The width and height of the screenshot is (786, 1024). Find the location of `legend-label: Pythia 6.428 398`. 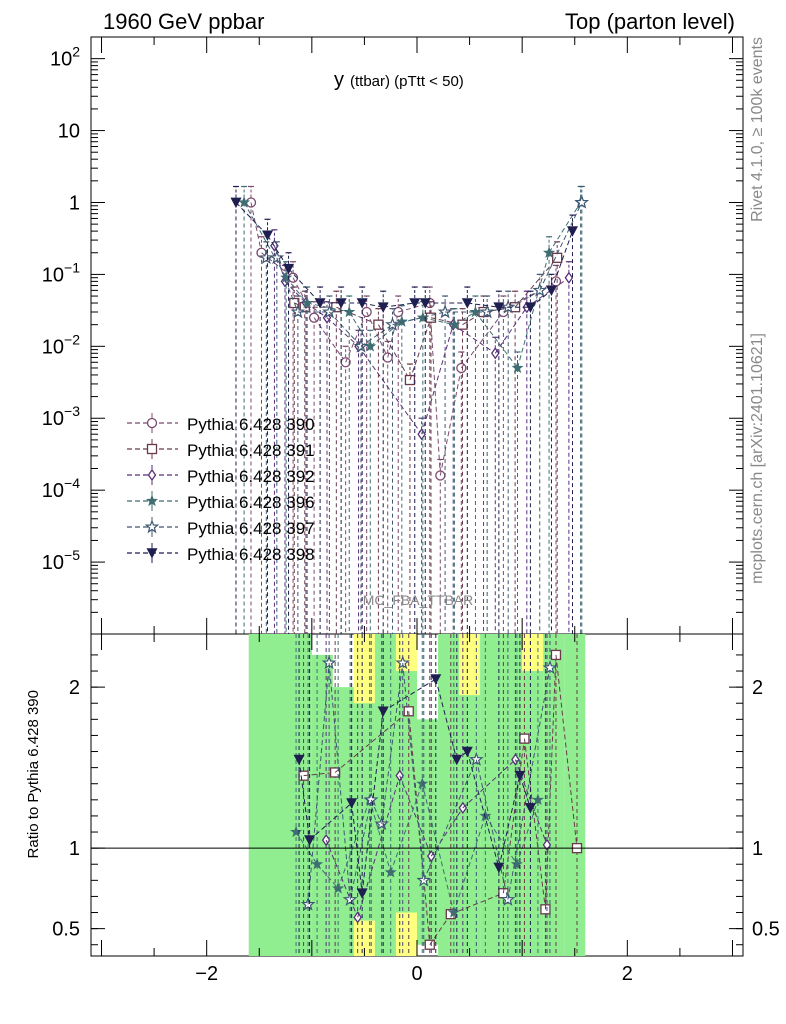

legend-label: Pythia 6.428 398 is located at coordinates (251, 554).